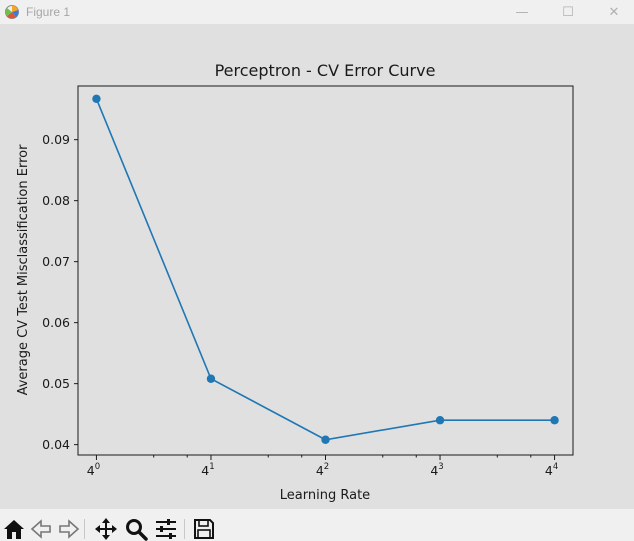 The width and height of the screenshot is (634, 541). What do you see at coordinates (23, 270) in the screenshot?
I see `y-axis-label: Average CV Test Misclassification Error` at bounding box center [23, 270].